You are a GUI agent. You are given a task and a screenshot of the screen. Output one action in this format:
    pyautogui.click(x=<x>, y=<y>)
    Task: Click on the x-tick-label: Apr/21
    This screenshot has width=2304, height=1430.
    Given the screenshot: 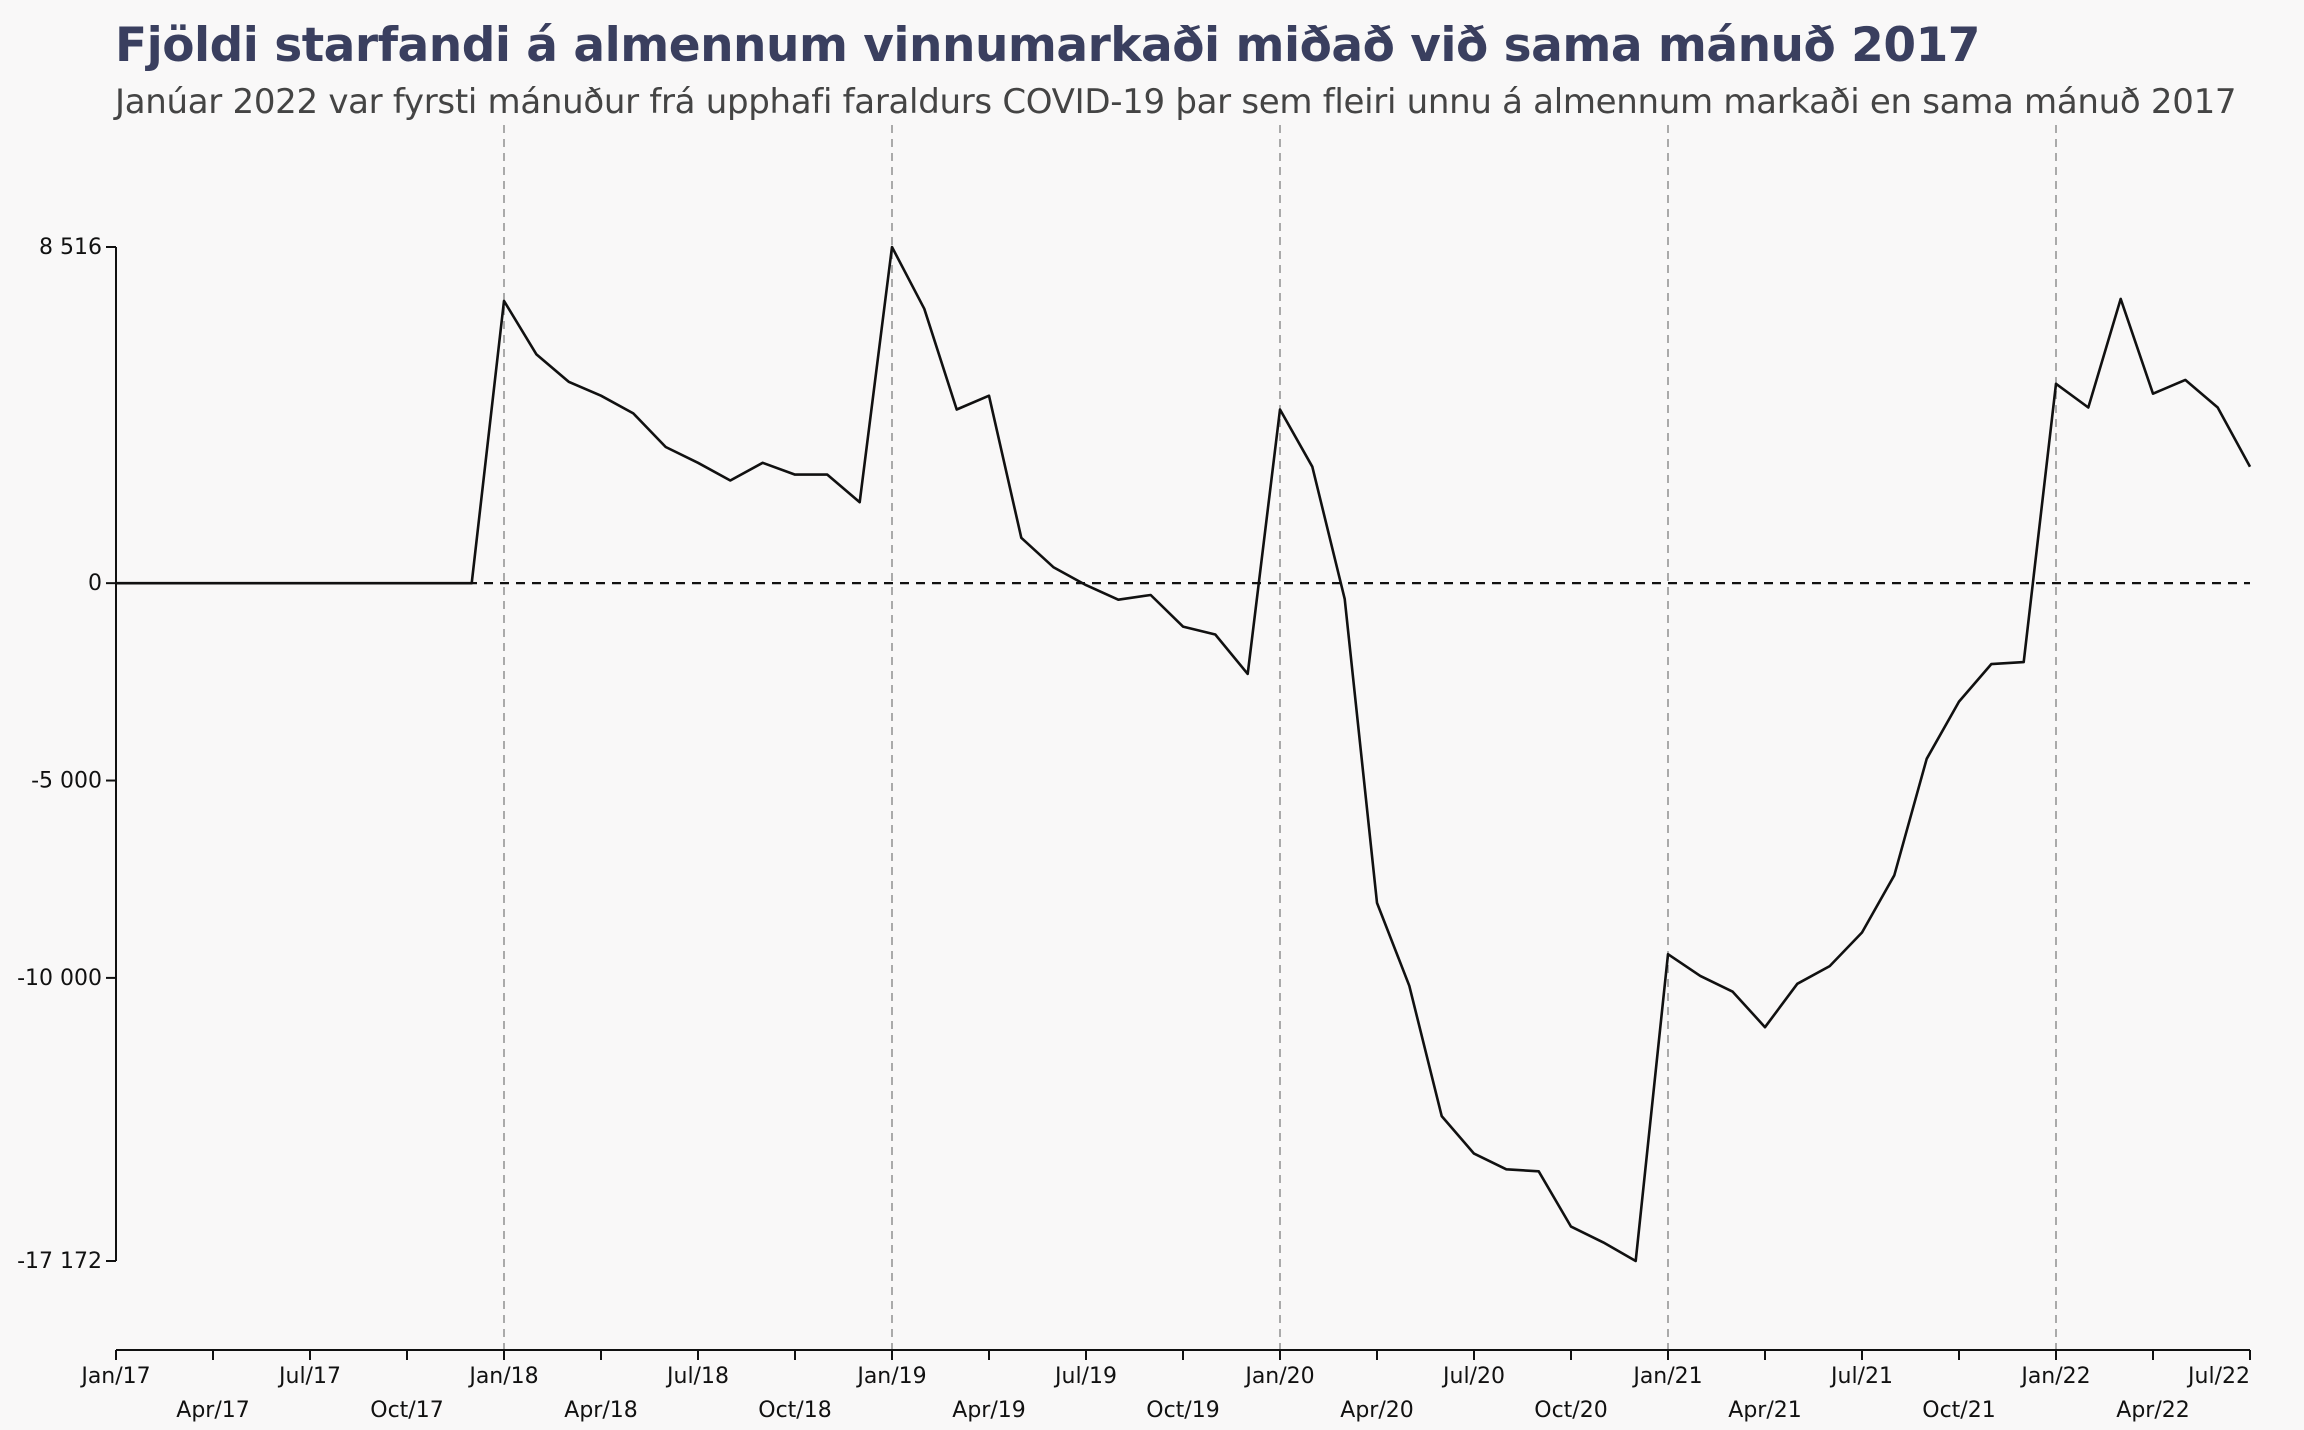 What is the action you would take?
    pyautogui.click(x=1764, y=1410)
    